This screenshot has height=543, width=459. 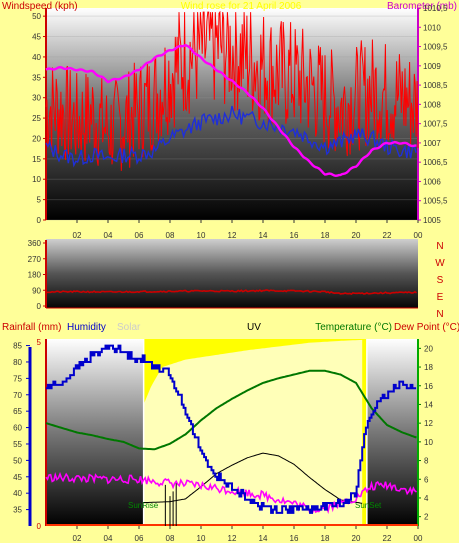 I want to click on rain-tick-label: 0, so click(x=39, y=526).